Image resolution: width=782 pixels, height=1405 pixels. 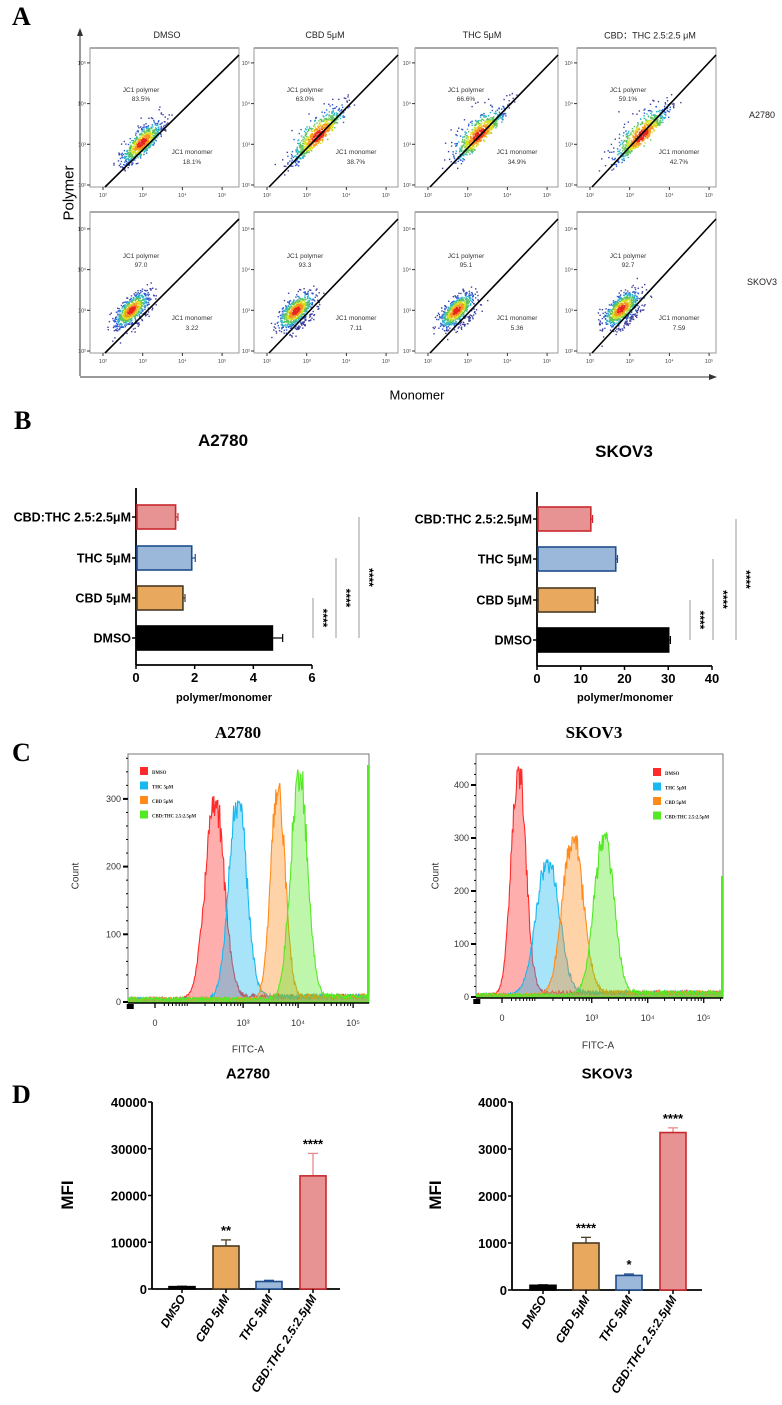 I want to click on x-tick-label: 10³, so click(x=143, y=196).